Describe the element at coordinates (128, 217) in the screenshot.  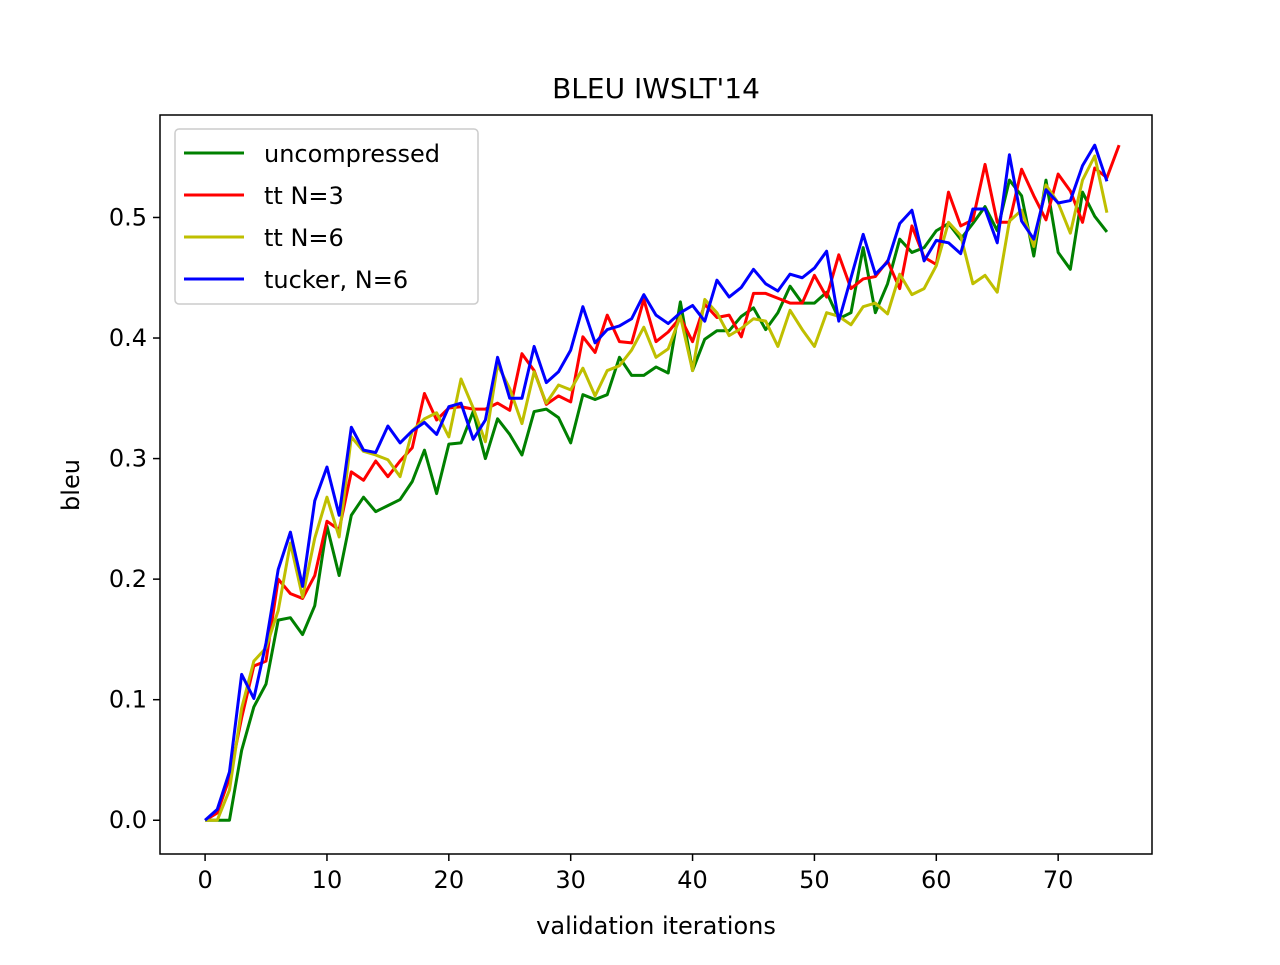
I see `y-tick-label: 0.5` at that location.